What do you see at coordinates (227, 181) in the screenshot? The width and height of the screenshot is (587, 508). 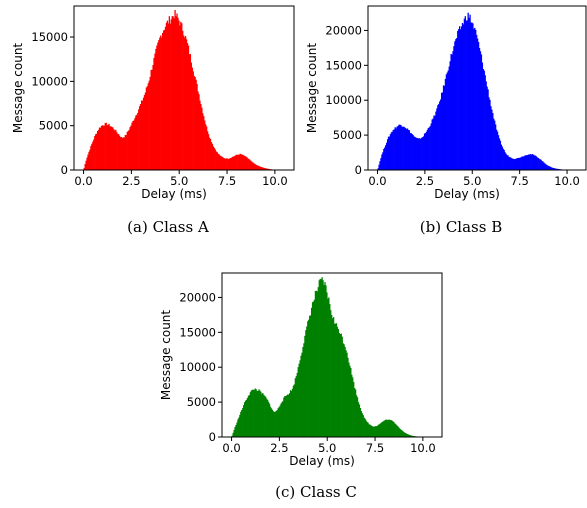 I see `x-tick-label: 7.5` at bounding box center [227, 181].